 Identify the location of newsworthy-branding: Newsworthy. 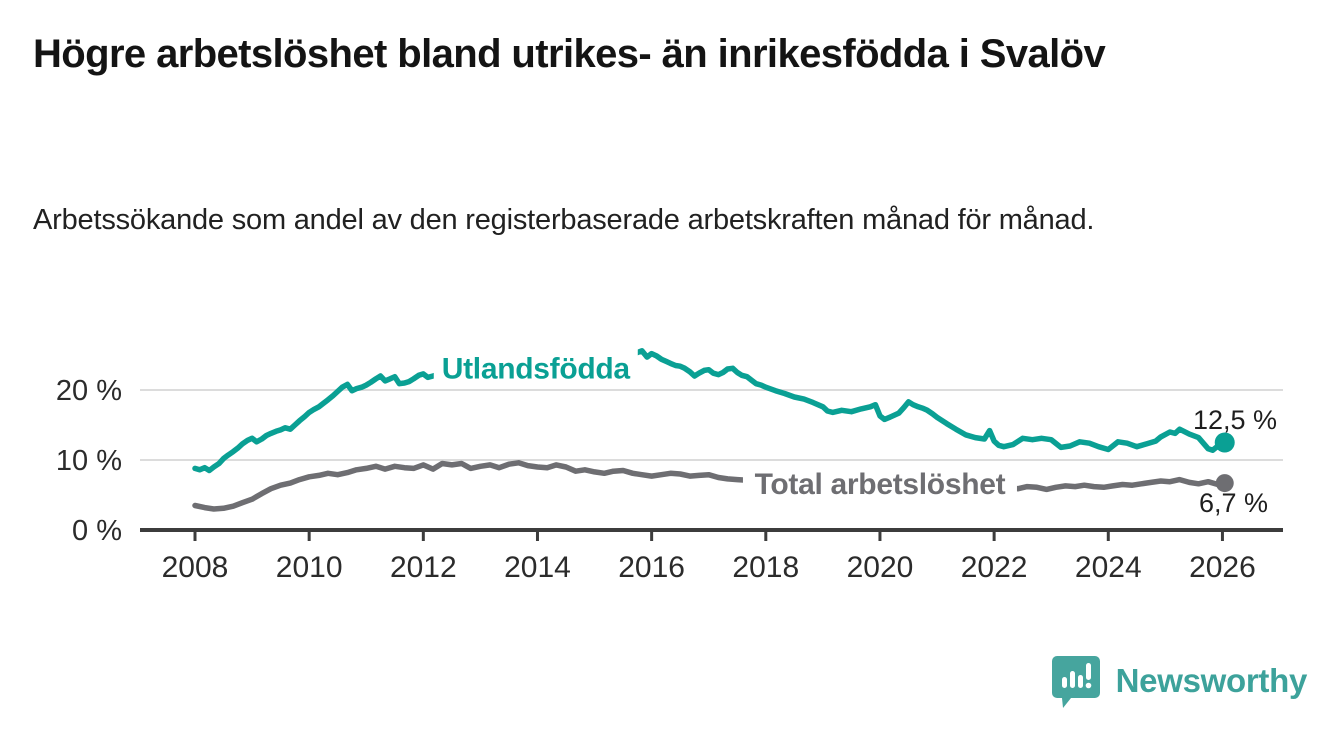
(1179, 681).